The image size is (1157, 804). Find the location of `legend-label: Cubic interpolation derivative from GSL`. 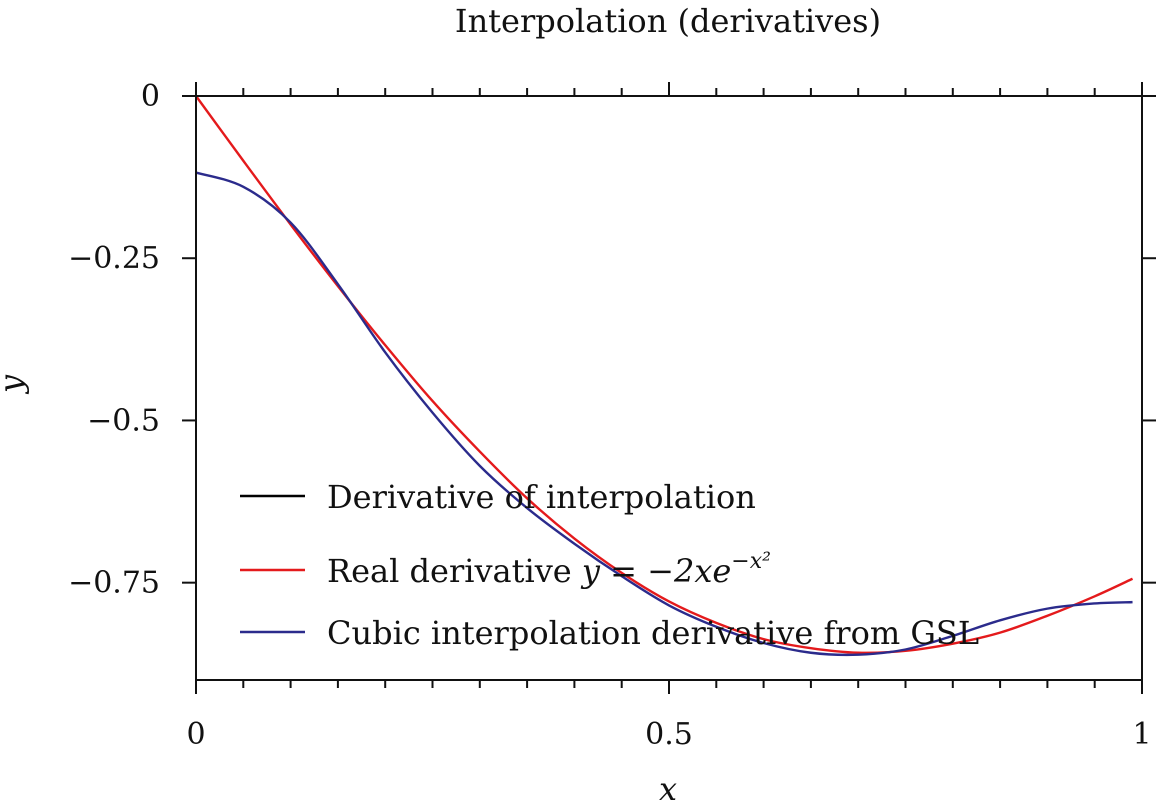

legend-label: Cubic interpolation derivative from GSL is located at coordinates (653, 633).